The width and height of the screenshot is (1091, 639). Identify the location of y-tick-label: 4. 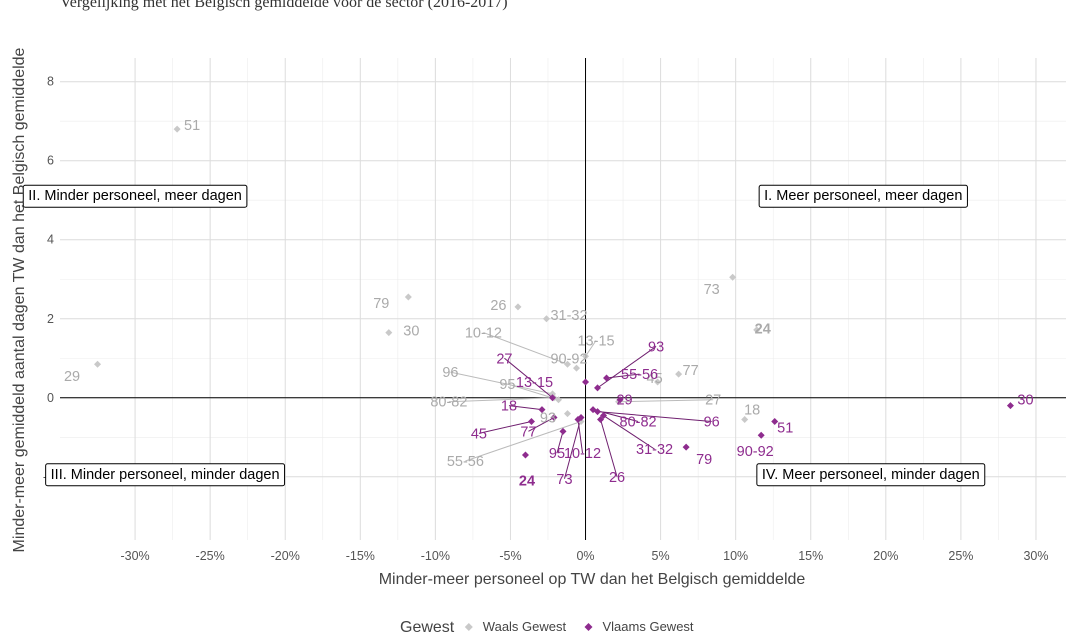
(50, 240).